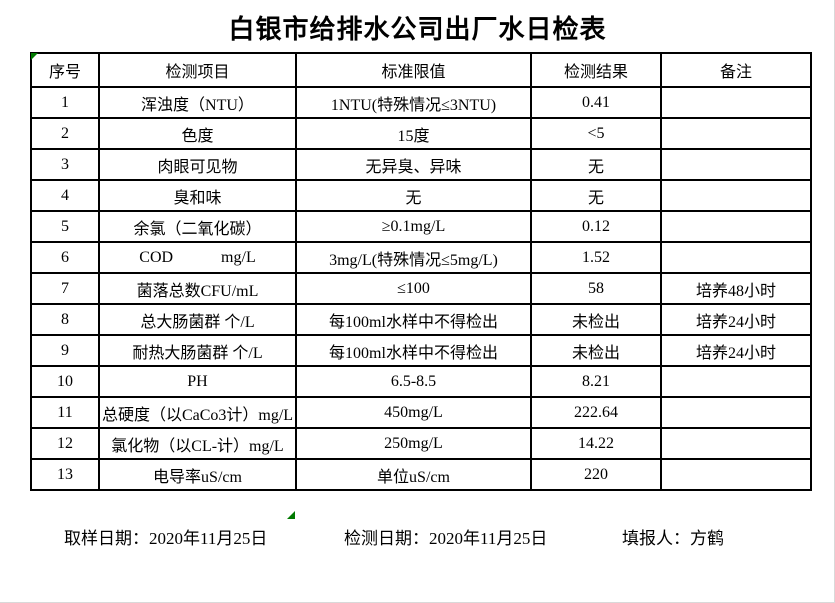 The width and height of the screenshot is (835, 603). What do you see at coordinates (197, 70) in the screenshot?
I see `column-header-item: 检测项目` at bounding box center [197, 70].